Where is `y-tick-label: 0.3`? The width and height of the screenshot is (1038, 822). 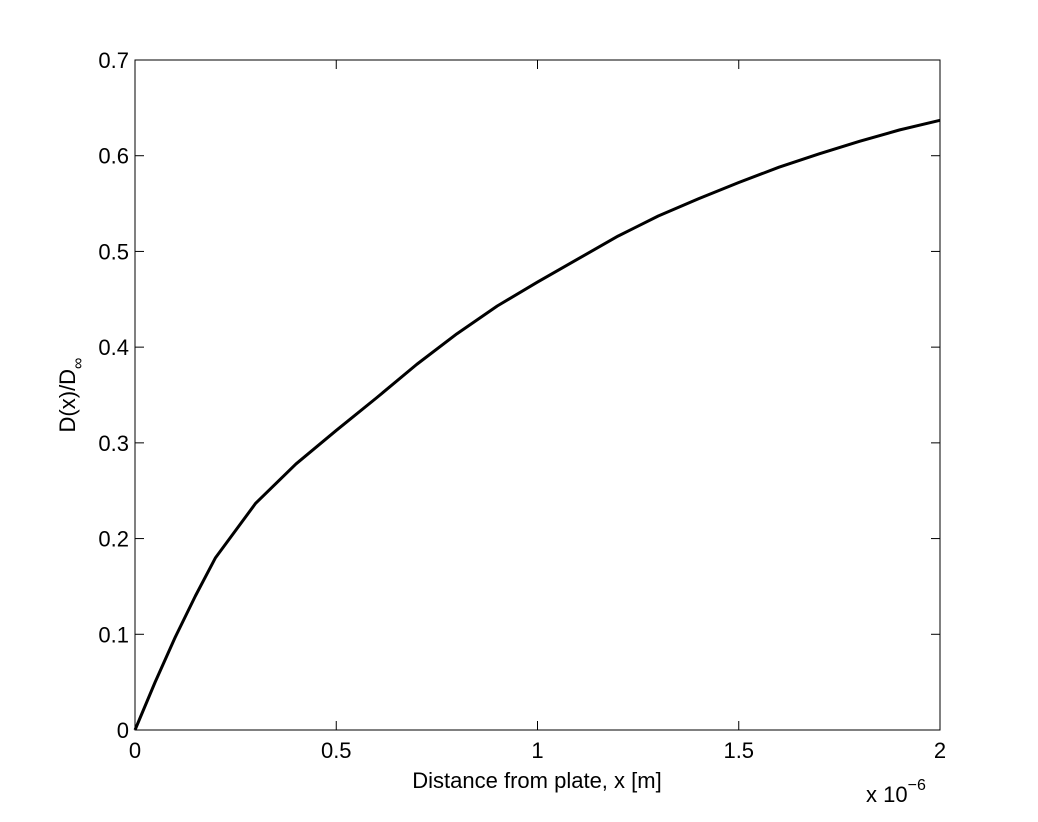
y-tick-label: 0.3 is located at coordinates (113, 443).